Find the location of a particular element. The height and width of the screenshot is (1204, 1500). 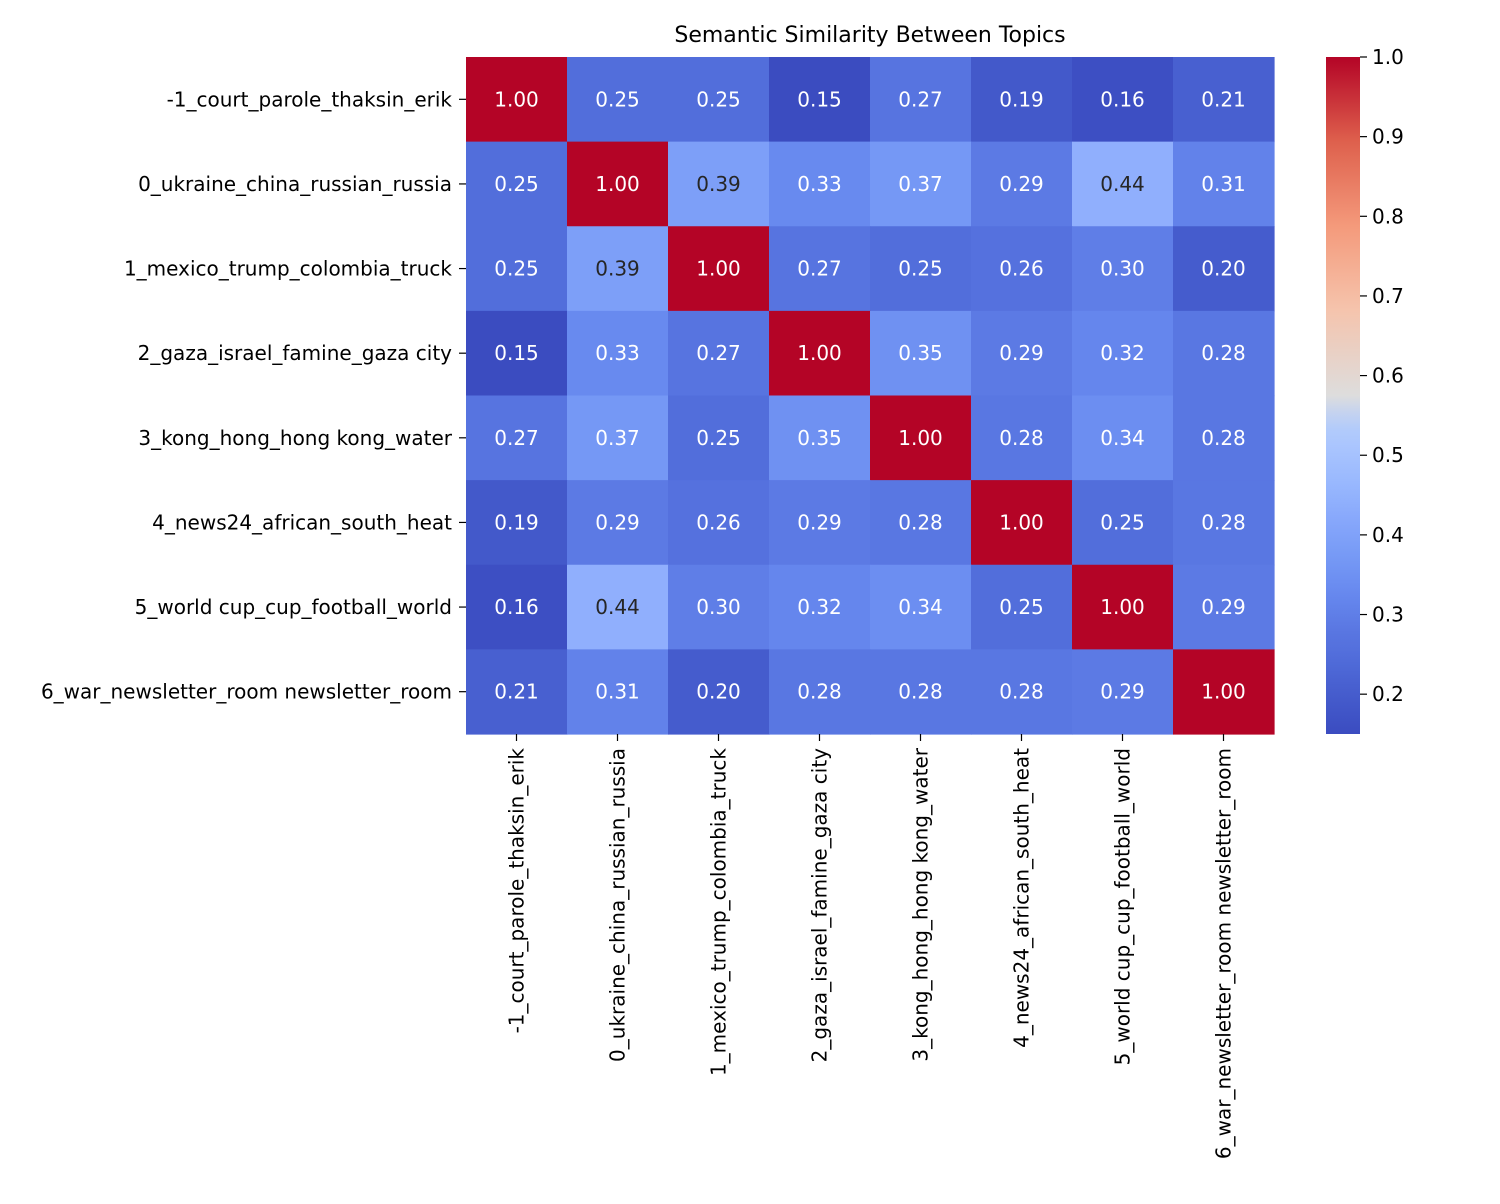

x-tick-label: 2_gaza_israel_famine_gaza city is located at coordinates (820, 905).